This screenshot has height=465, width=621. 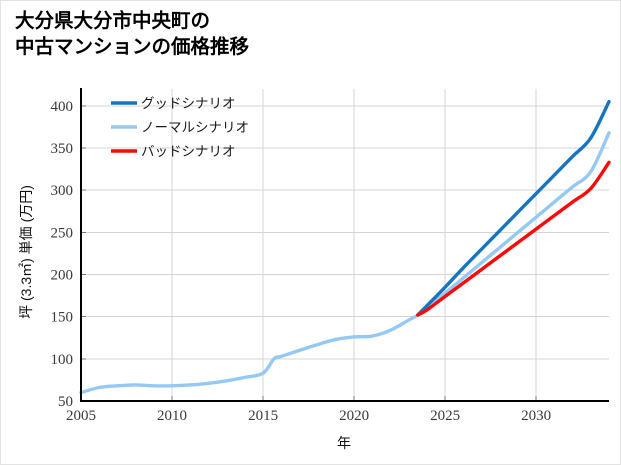 I want to click on x-axis-title: 年, so click(x=344, y=443).